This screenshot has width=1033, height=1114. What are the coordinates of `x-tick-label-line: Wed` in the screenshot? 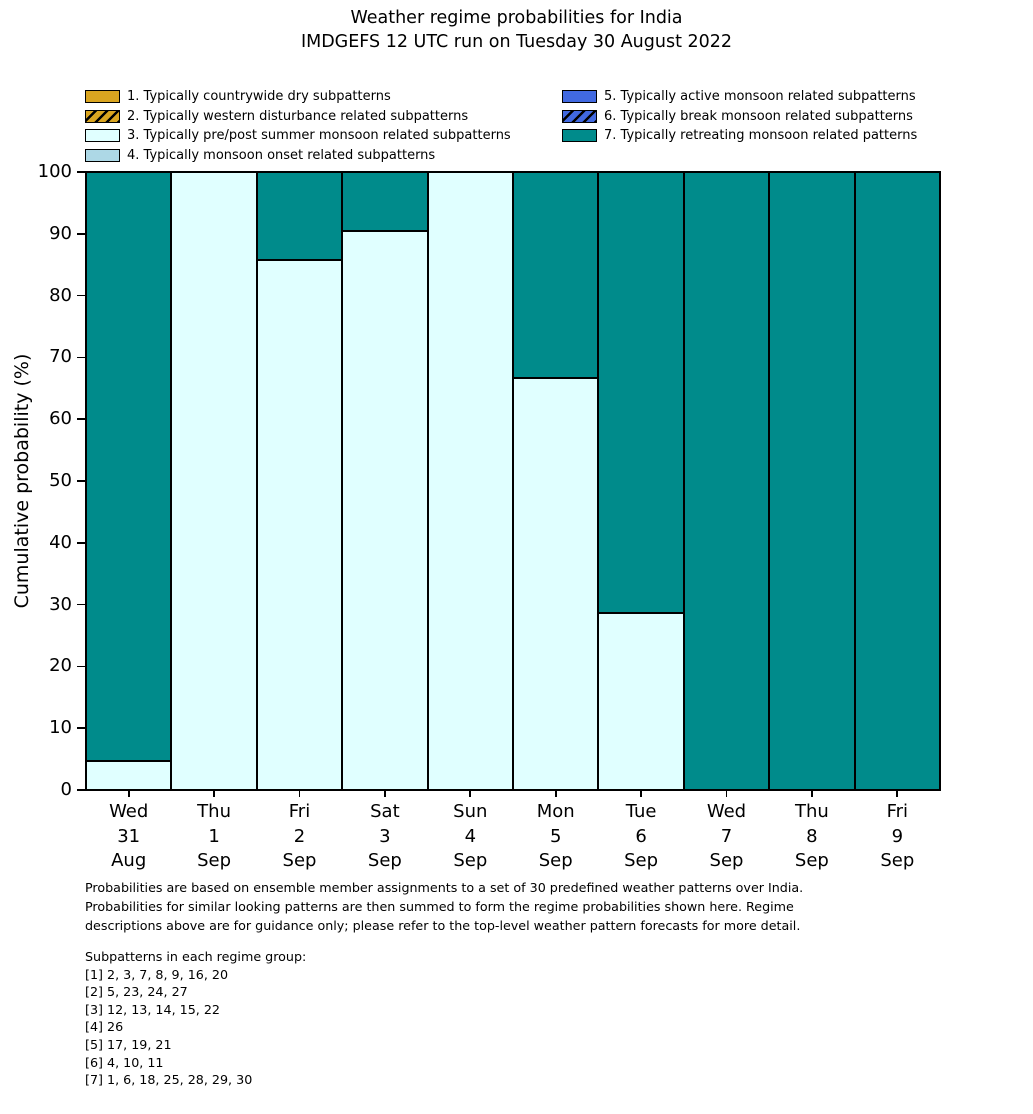 It's located at (129, 811).